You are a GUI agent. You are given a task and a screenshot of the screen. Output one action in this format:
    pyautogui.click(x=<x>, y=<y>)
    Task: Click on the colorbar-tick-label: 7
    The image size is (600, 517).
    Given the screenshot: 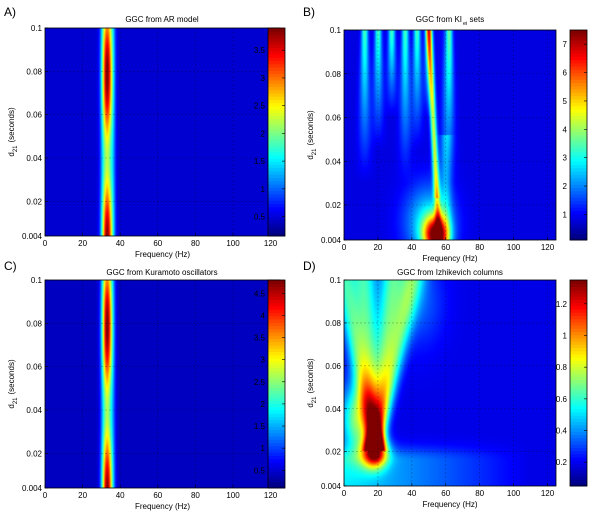 What is the action you would take?
    pyautogui.click(x=565, y=44)
    